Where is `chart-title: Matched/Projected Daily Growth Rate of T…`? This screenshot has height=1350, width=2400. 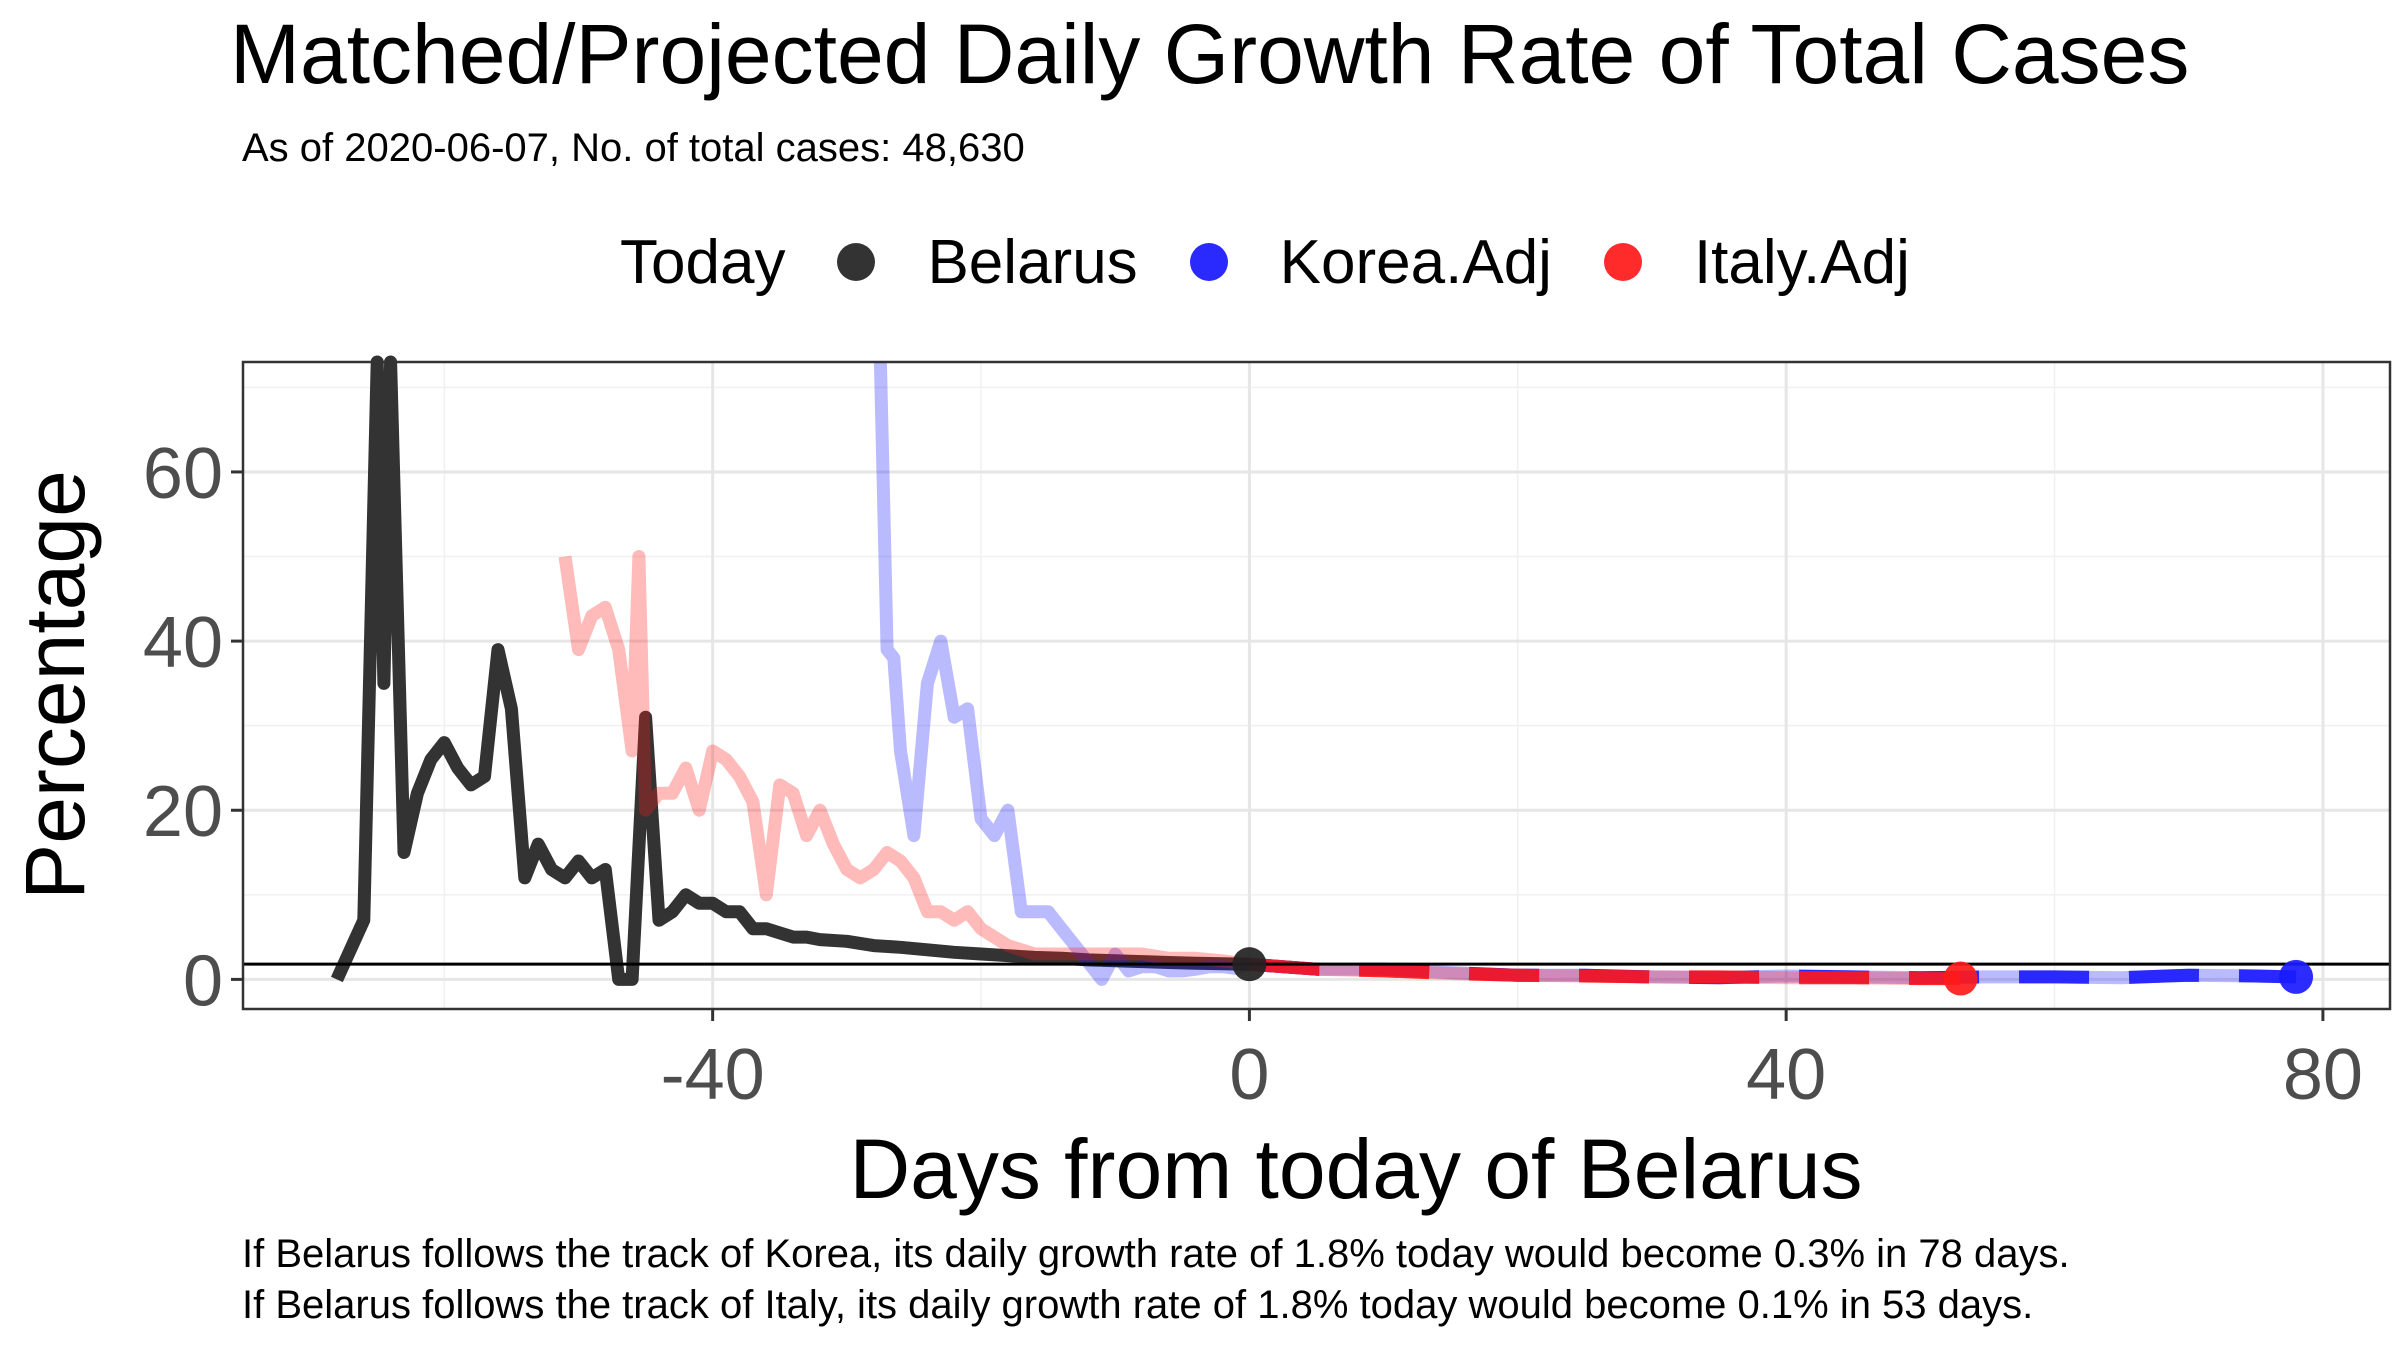
chart-title: Matched/Projected Daily Growth Rate of T… is located at coordinates (1210, 54).